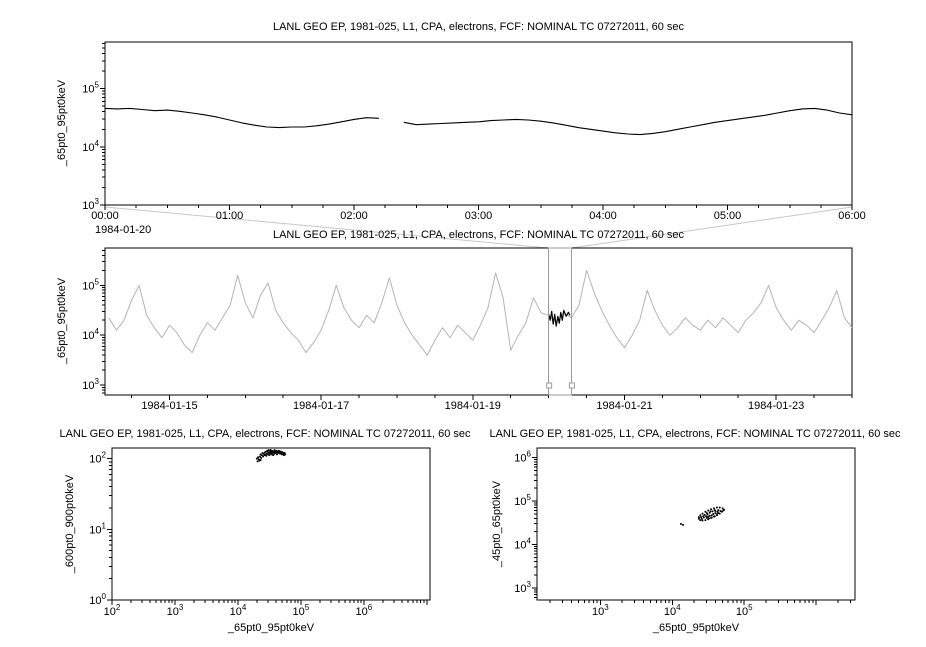 The width and height of the screenshot is (926, 647). I want to click on y-tick-label: 10², so click(97, 458).